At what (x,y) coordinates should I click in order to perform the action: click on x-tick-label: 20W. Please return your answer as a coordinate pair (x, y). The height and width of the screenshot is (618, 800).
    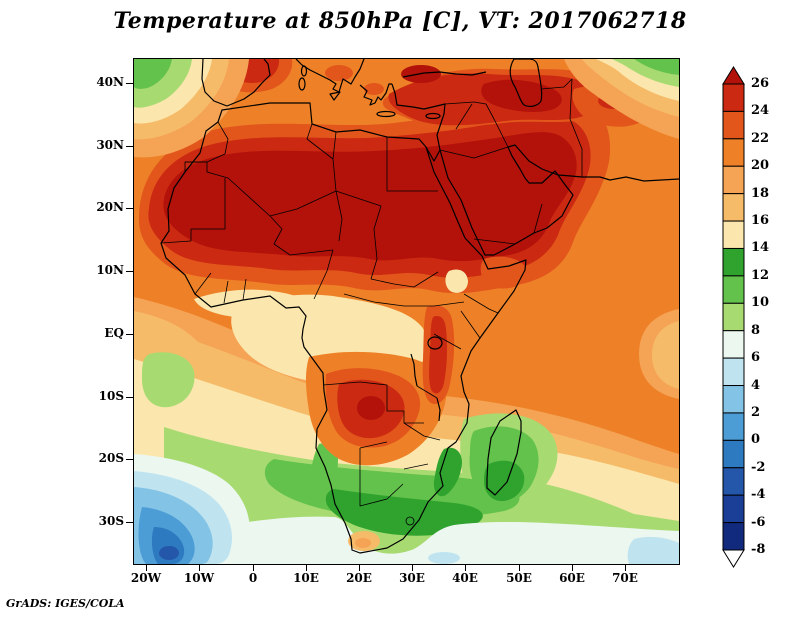
    Looking at the image, I should click on (146, 578).